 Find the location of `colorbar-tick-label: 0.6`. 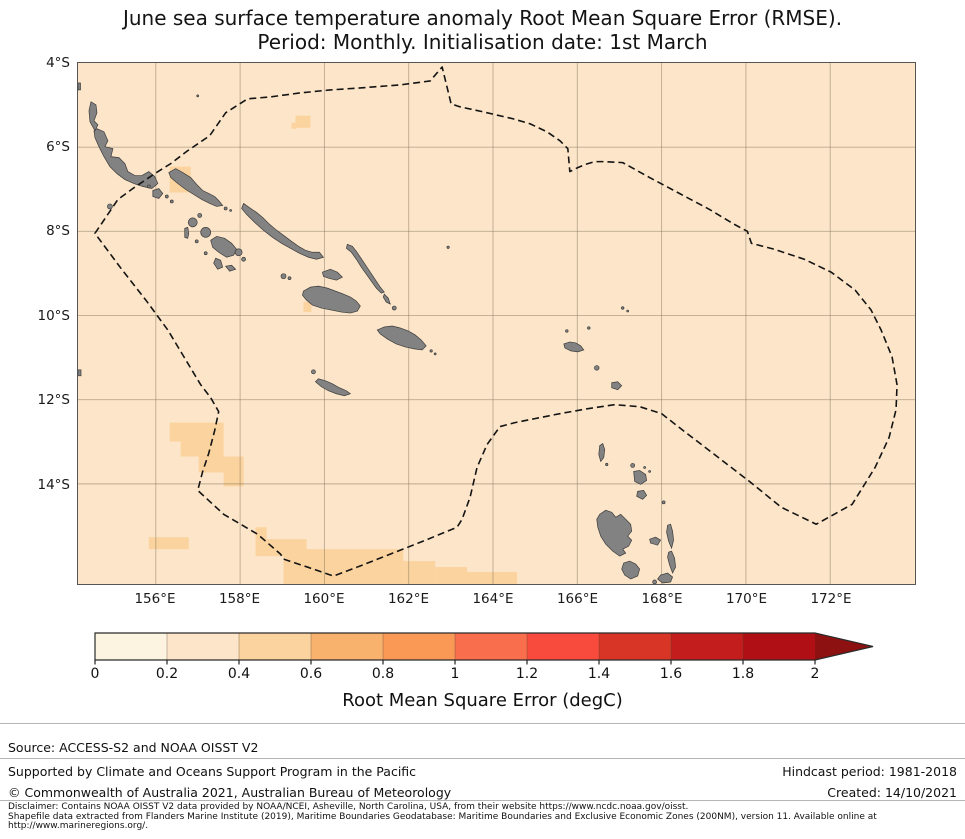

colorbar-tick-label: 0.6 is located at coordinates (311, 674).